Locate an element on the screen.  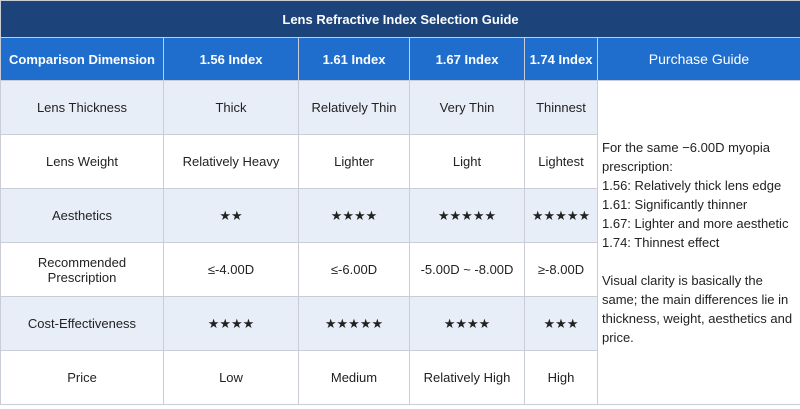
guide-line: 1.61: Significantly thinner is located at coordinates (675, 204).